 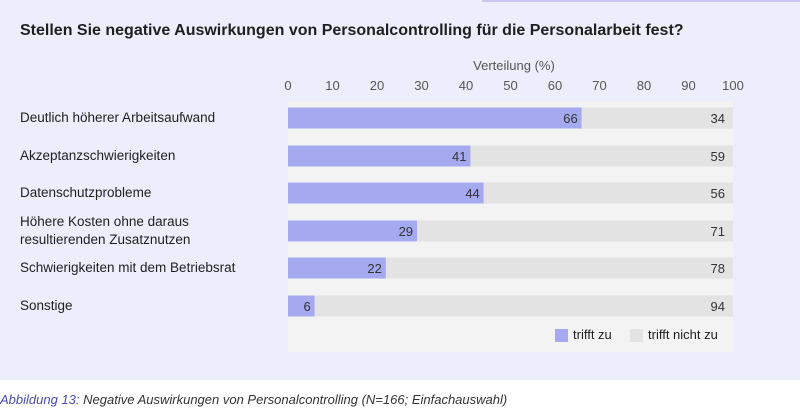 What do you see at coordinates (718, 118) in the screenshot?
I see `data-label-trifft-nicht-zu: 34` at bounding box center [718, 118].